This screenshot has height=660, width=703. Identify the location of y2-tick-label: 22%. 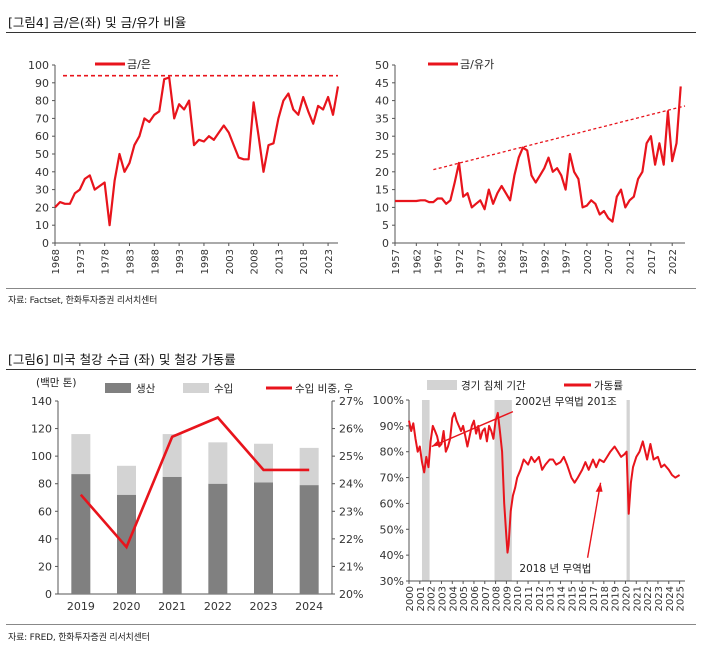
(351, 539).